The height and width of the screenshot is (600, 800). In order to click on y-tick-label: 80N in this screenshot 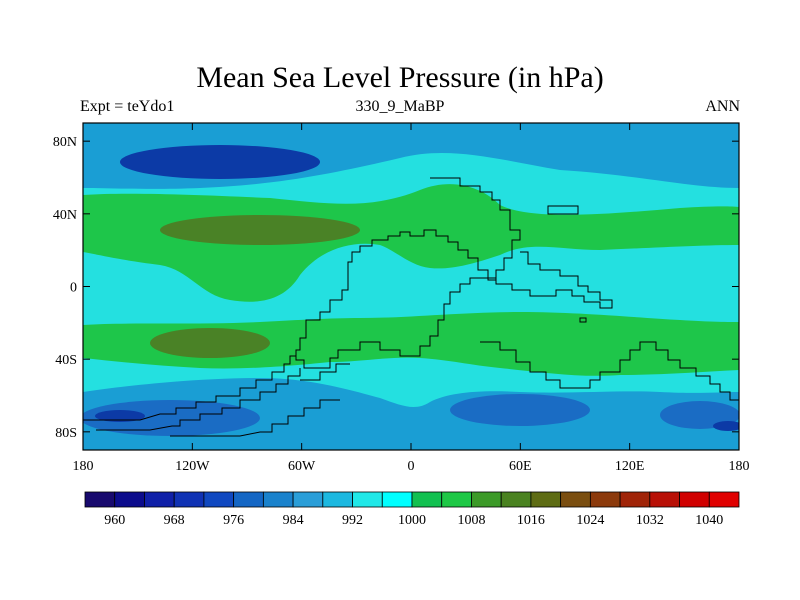, I will do `click(65, 142)`.